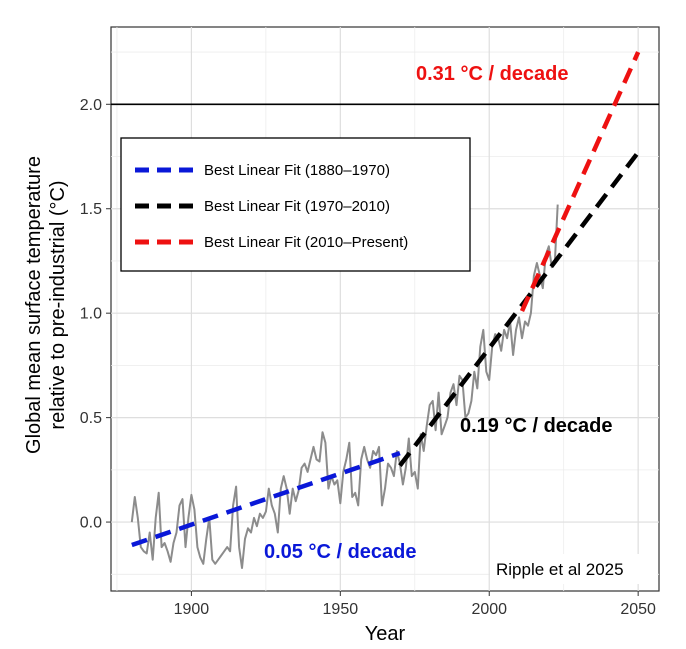 The width and height of the screenshot is (686, 649). I want to click on y-tick-label: 2.0, so click(91, 105).